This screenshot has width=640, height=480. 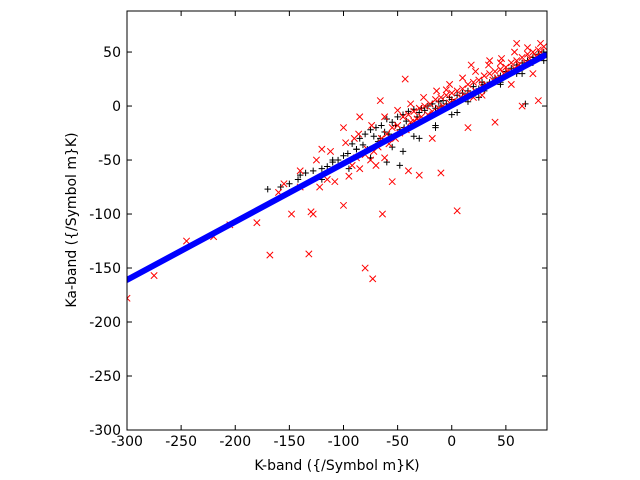 What do you see at coordinates (127, 442) in the screenshot?
I see `x-tick-label: -300` at bounding box center [127, 442].